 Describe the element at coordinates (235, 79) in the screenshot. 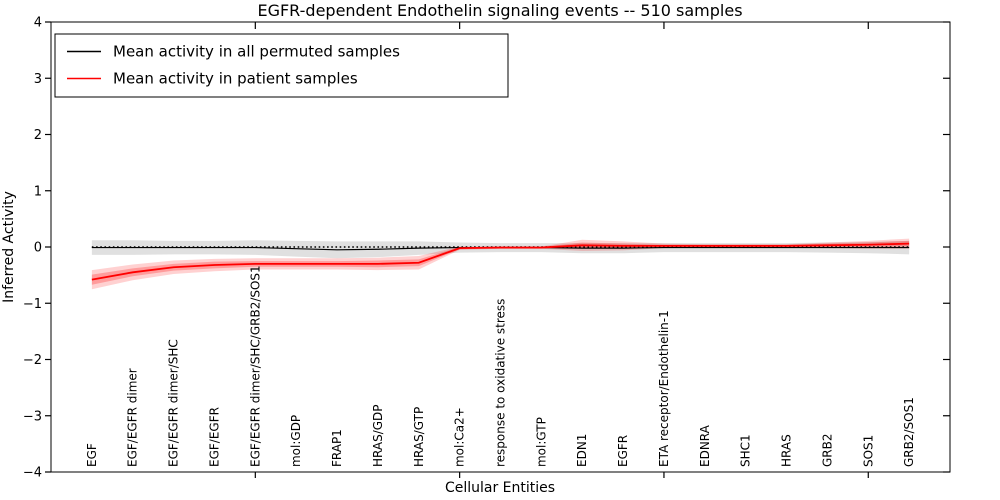

I see `legend-patient-label: Mean activity in patient samples` at that location.